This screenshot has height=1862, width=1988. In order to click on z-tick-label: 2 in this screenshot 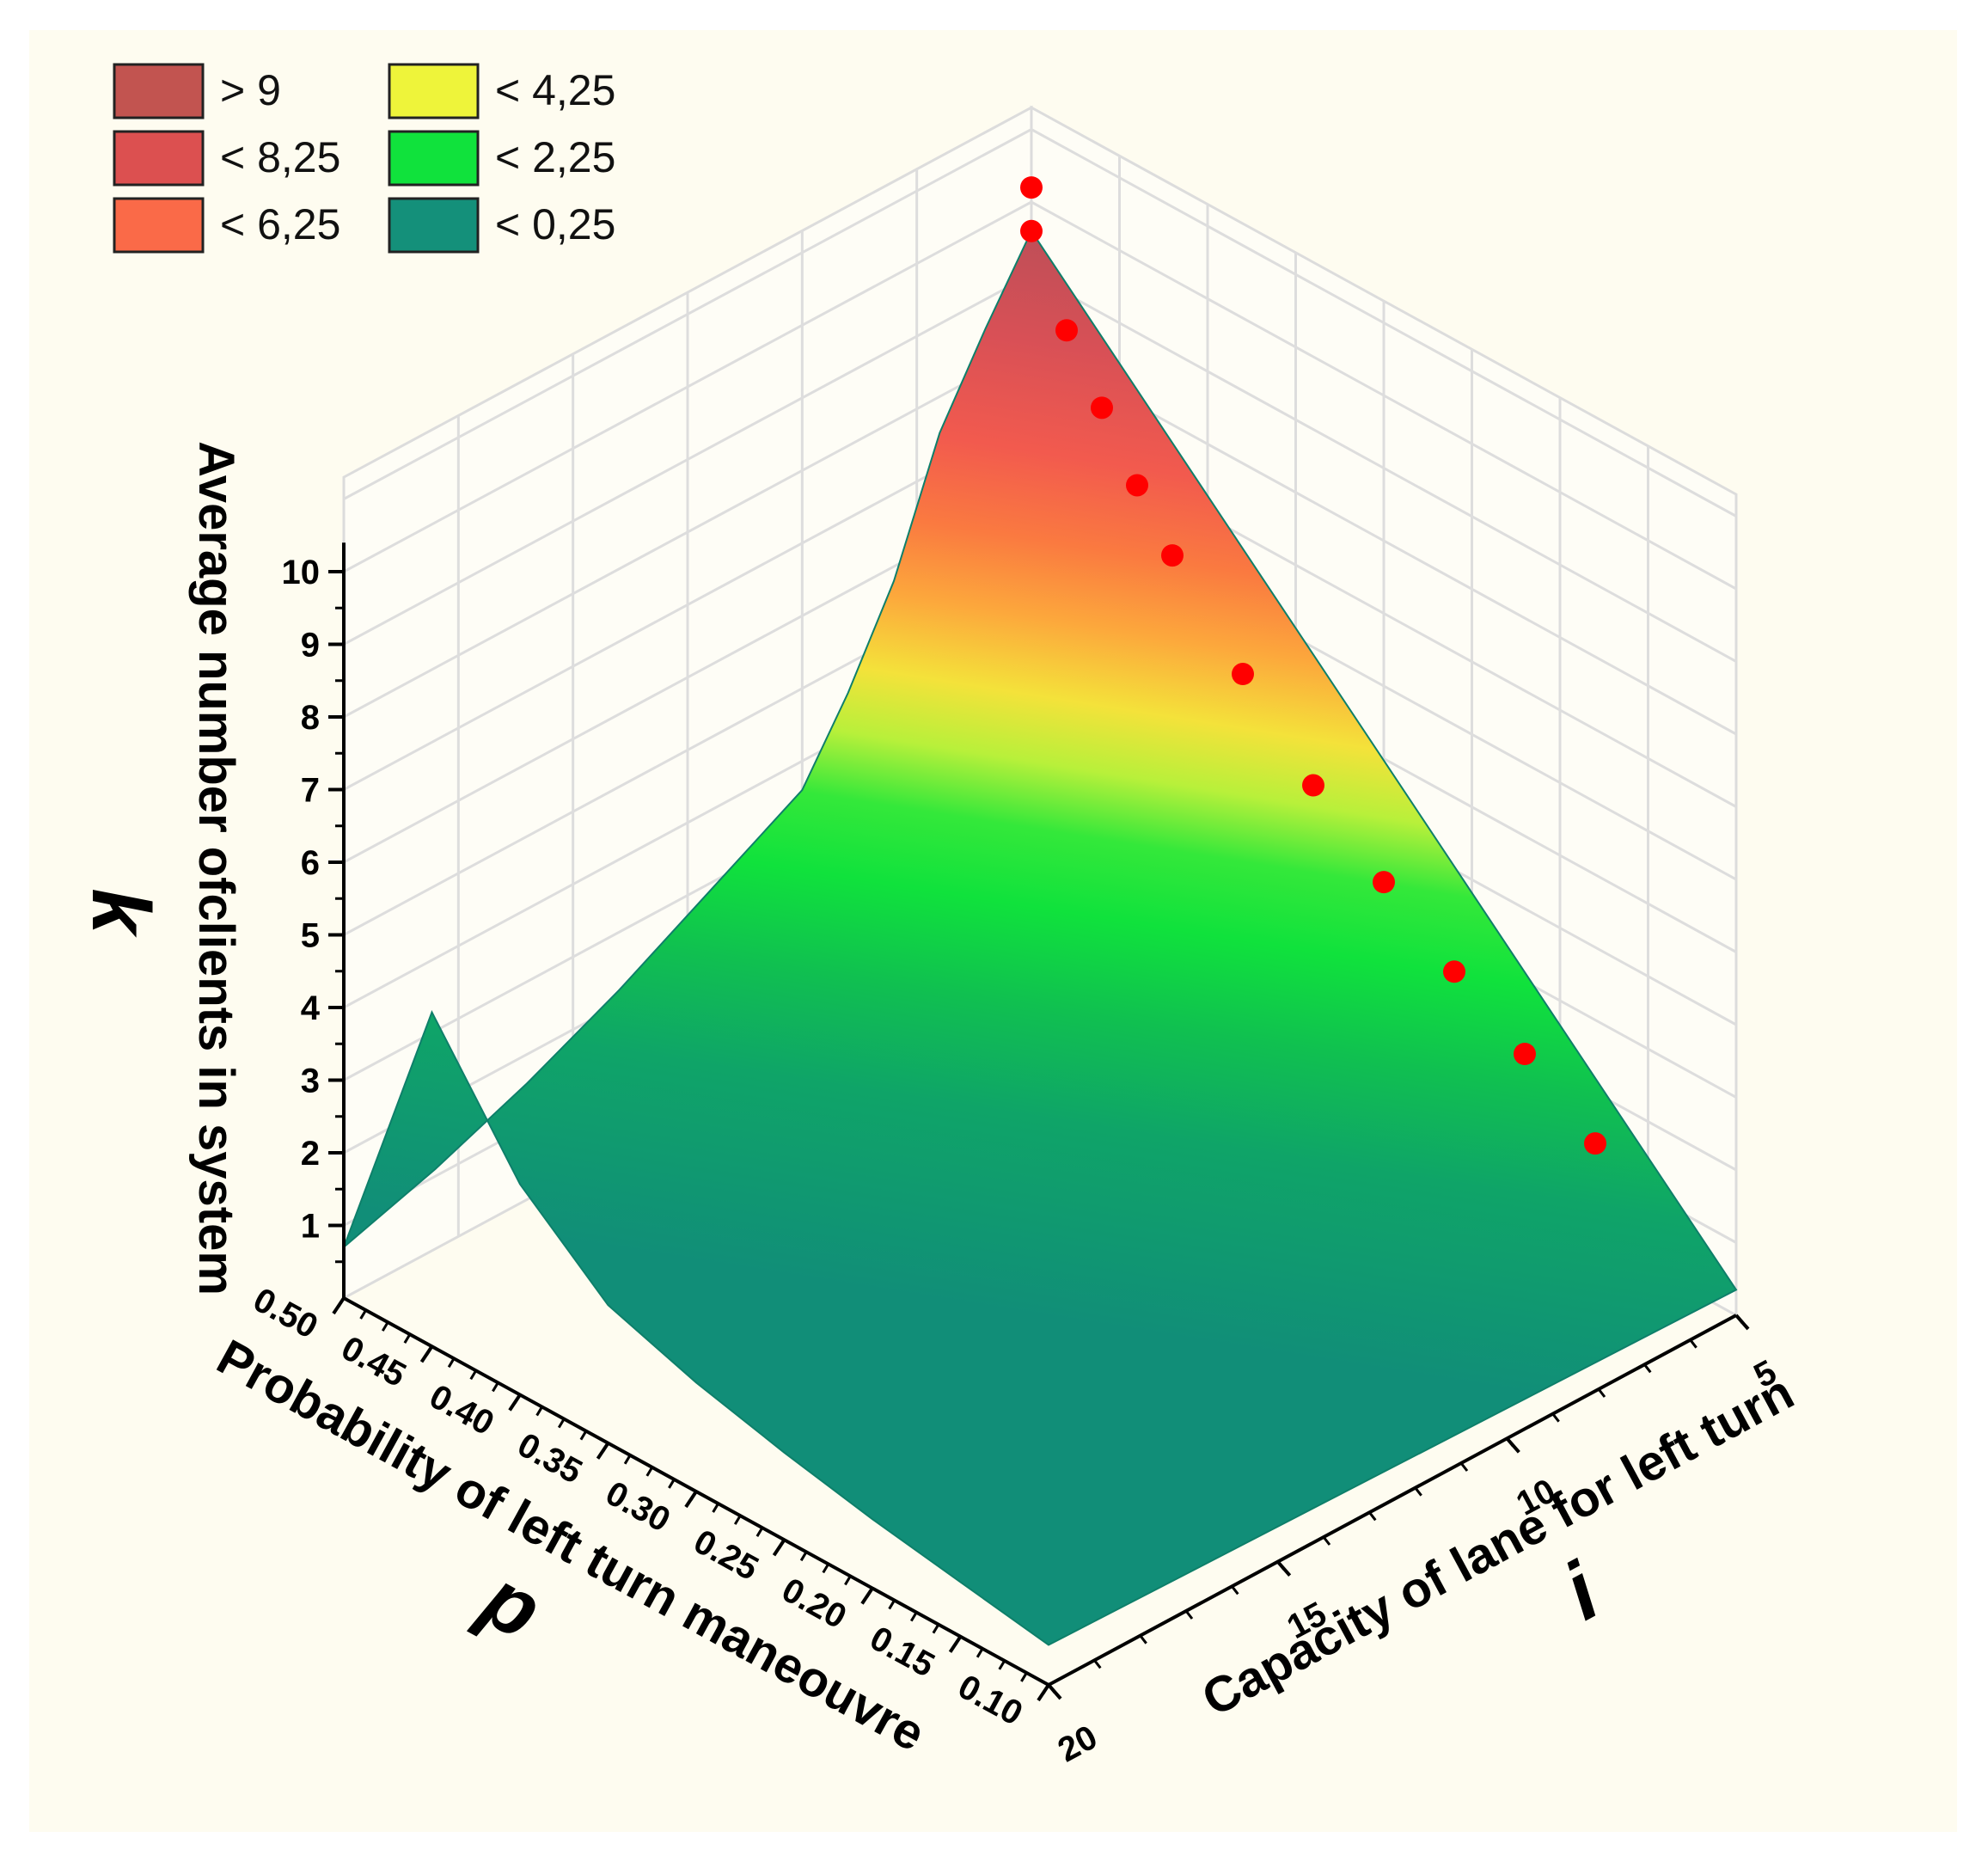, I will do `click(310, 1154)`.